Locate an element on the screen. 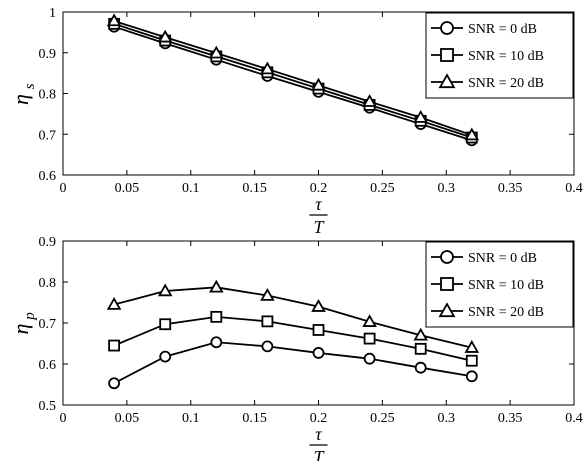  x-tick-label: 0.1 is located at coordinates (191, 188).